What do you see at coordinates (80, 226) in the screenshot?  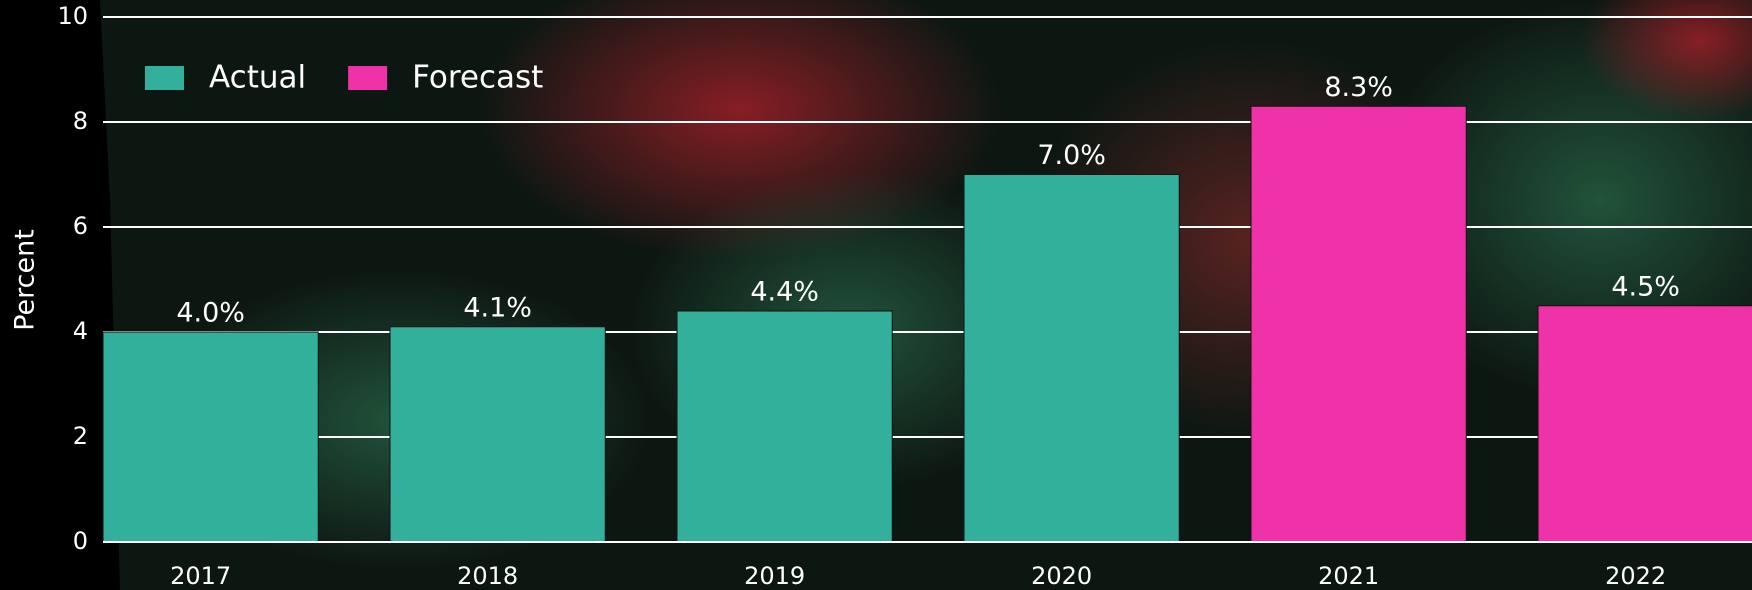 I see `y-tick-label: 6` at bounding box center [80, 226].